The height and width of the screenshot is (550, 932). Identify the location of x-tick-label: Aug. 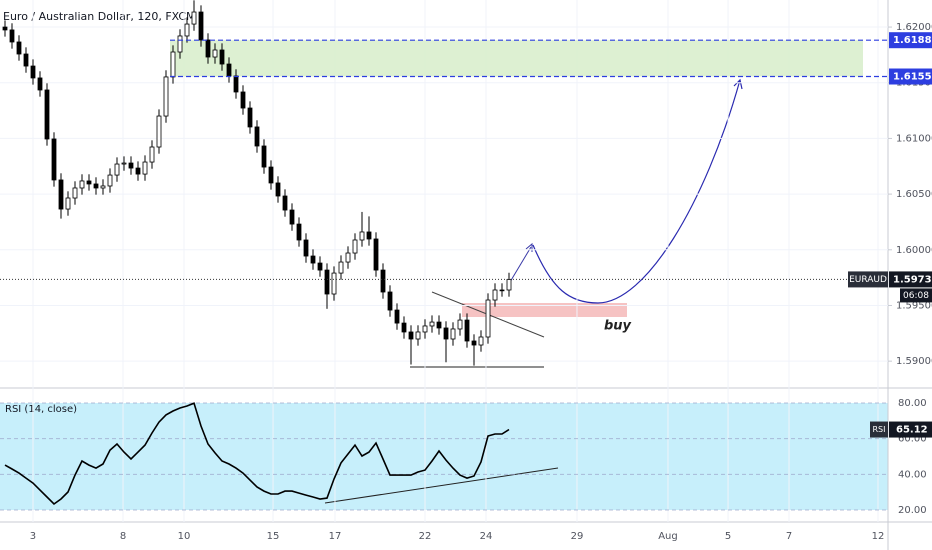
(668, 536).